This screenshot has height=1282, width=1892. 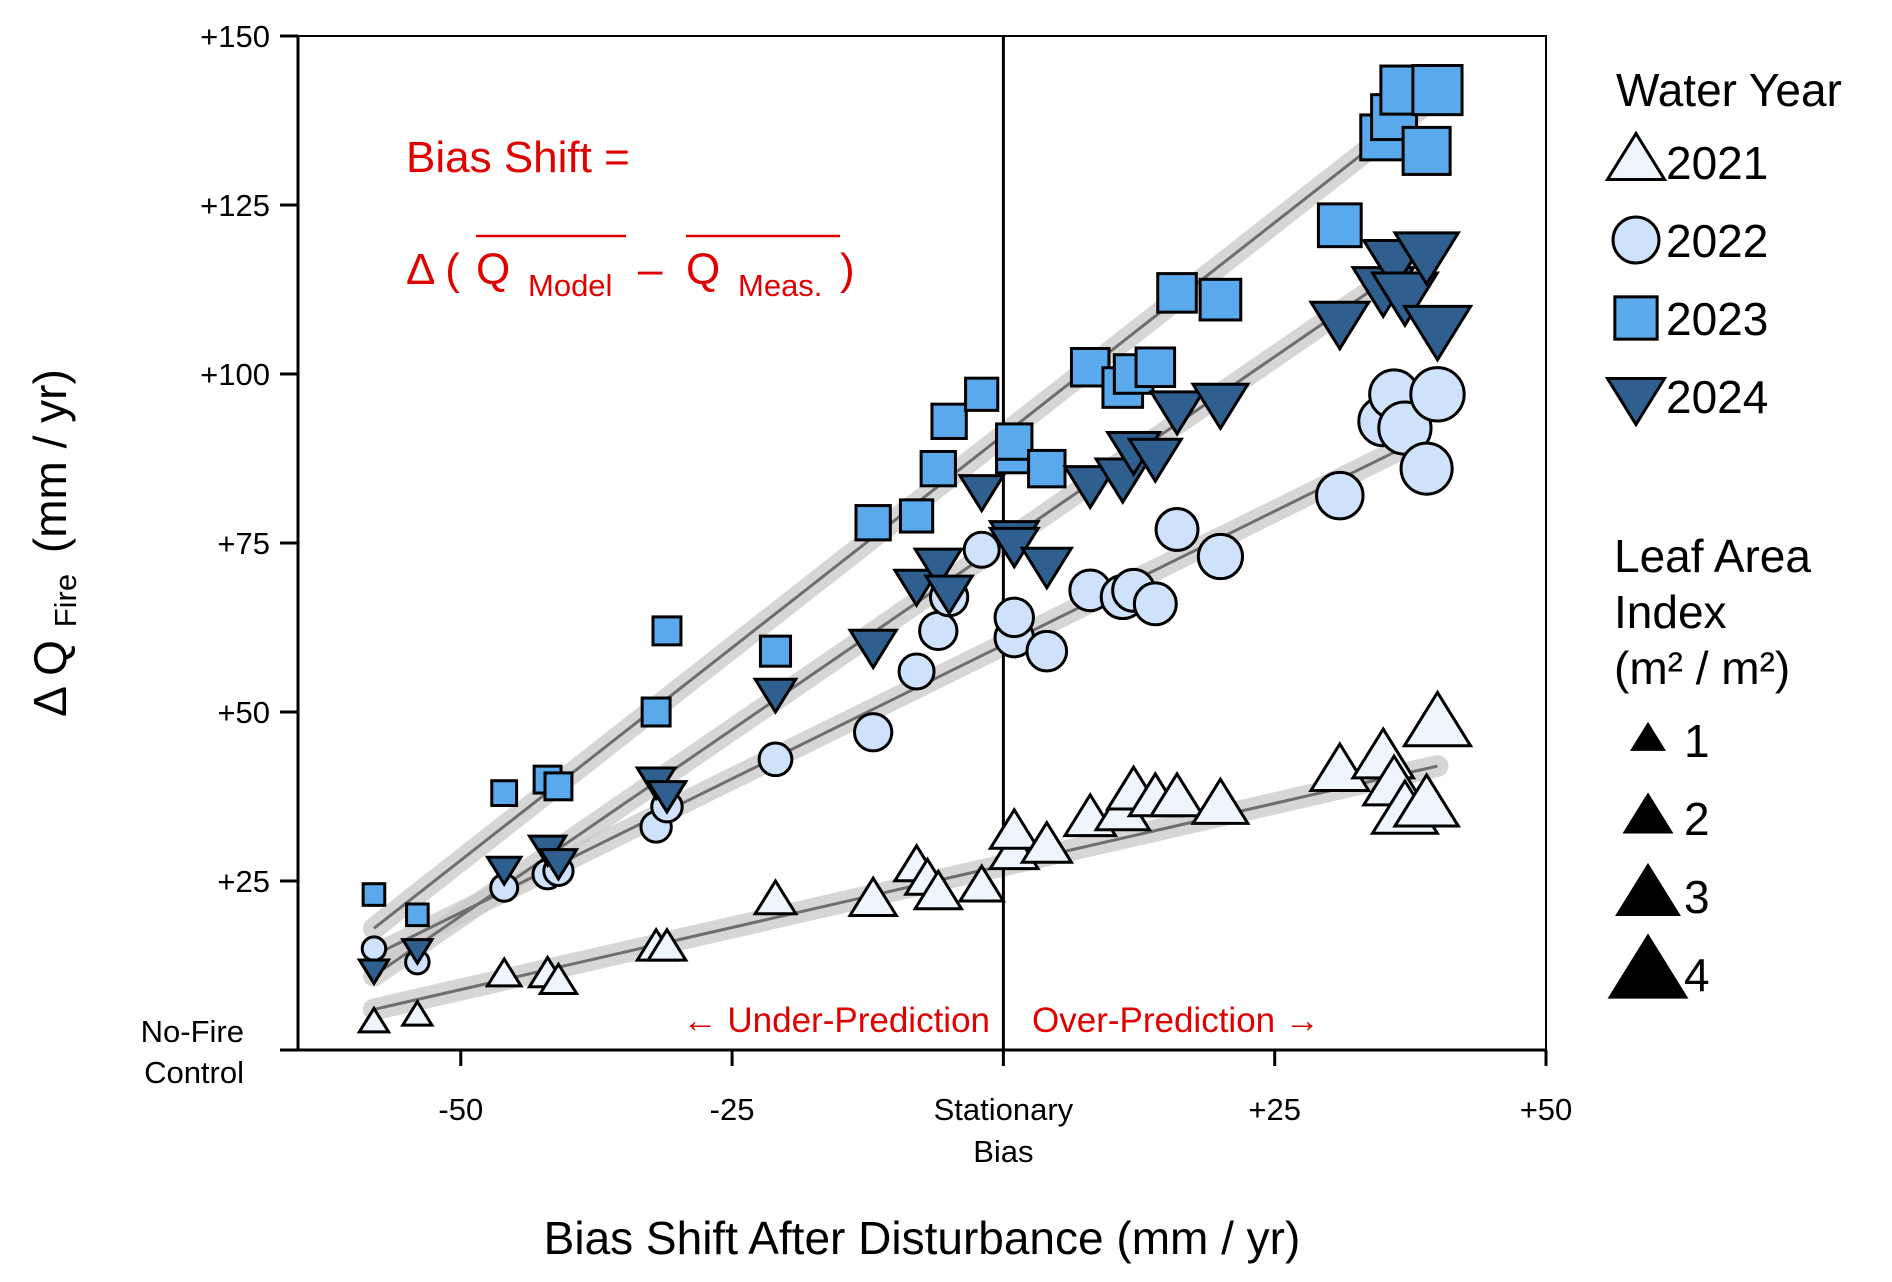 What do you see at coordinates (1274, 1109) in the screenshot?
I see `x-tick-label: +25` at bounding box center [1274, 1109].